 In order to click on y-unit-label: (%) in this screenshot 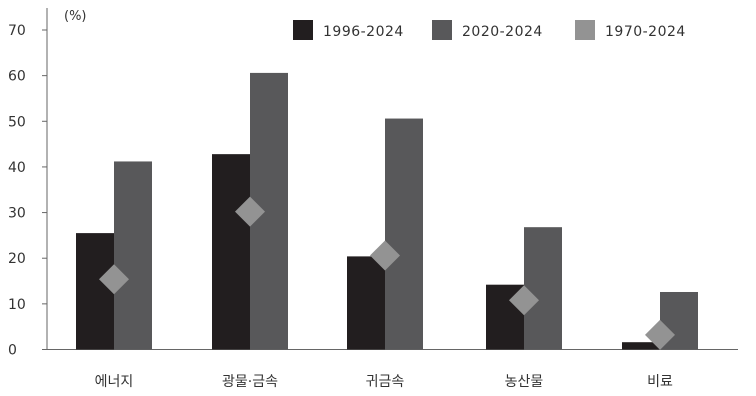, I will do `click(75, 16)`.